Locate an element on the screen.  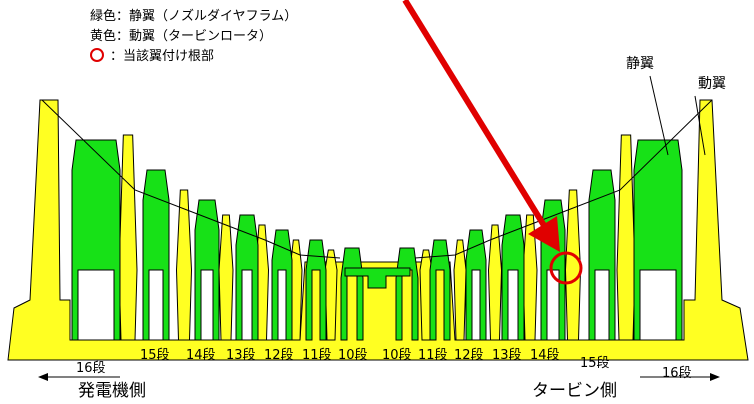
blade-root-marker is located at coordinates (566, 268).